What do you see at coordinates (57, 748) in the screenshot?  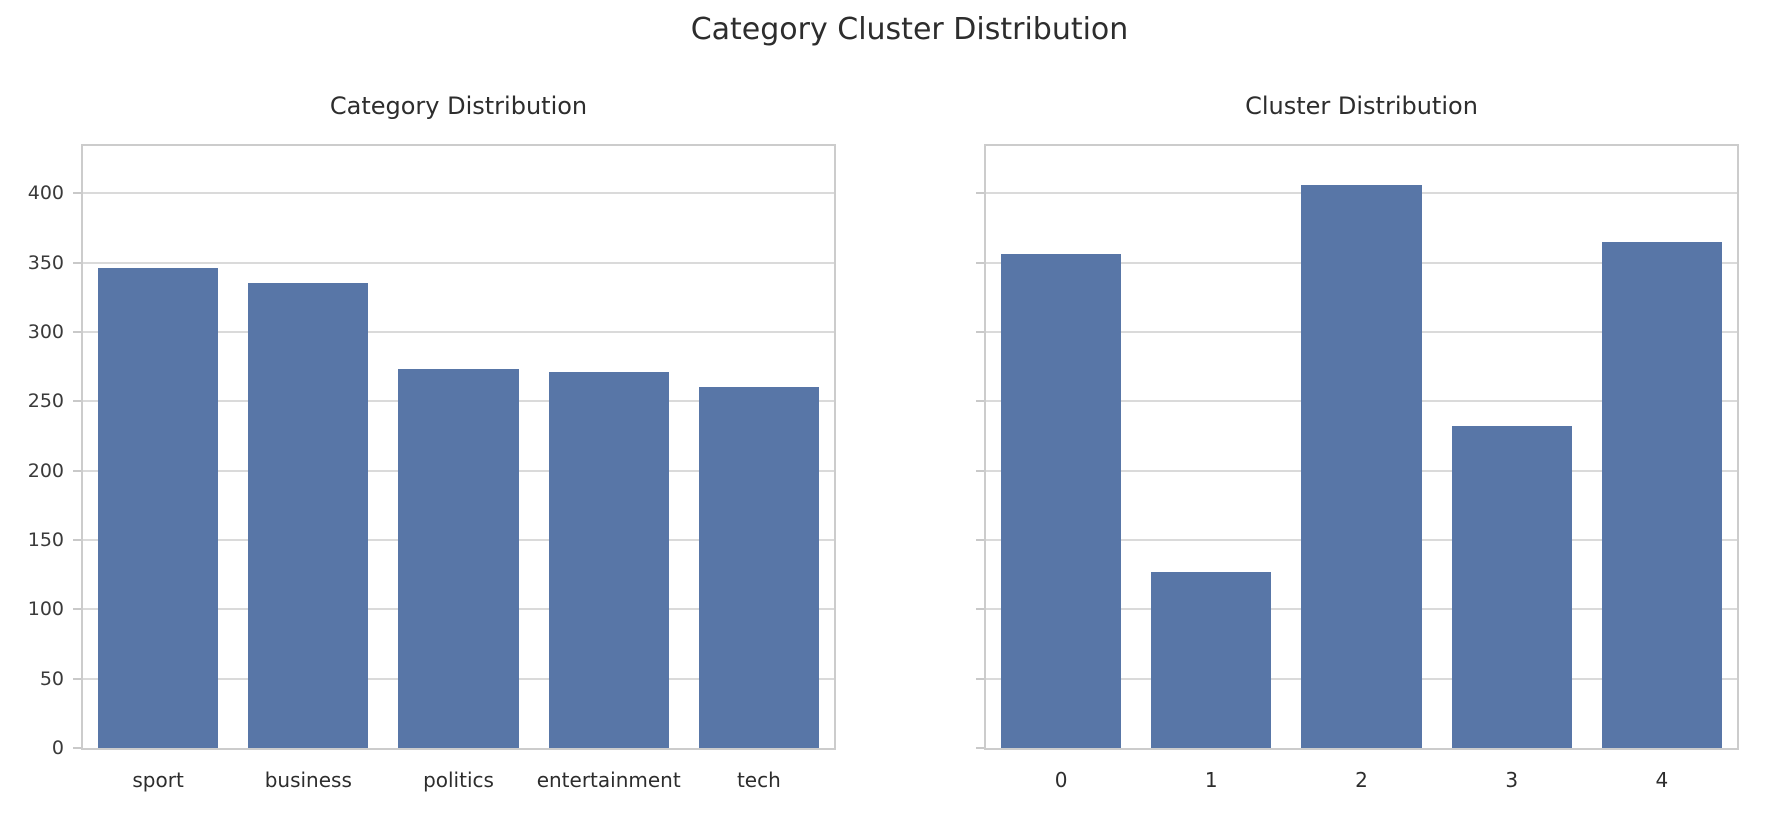 I see `y-tick-label: 0` at bounding box center [57, 748].